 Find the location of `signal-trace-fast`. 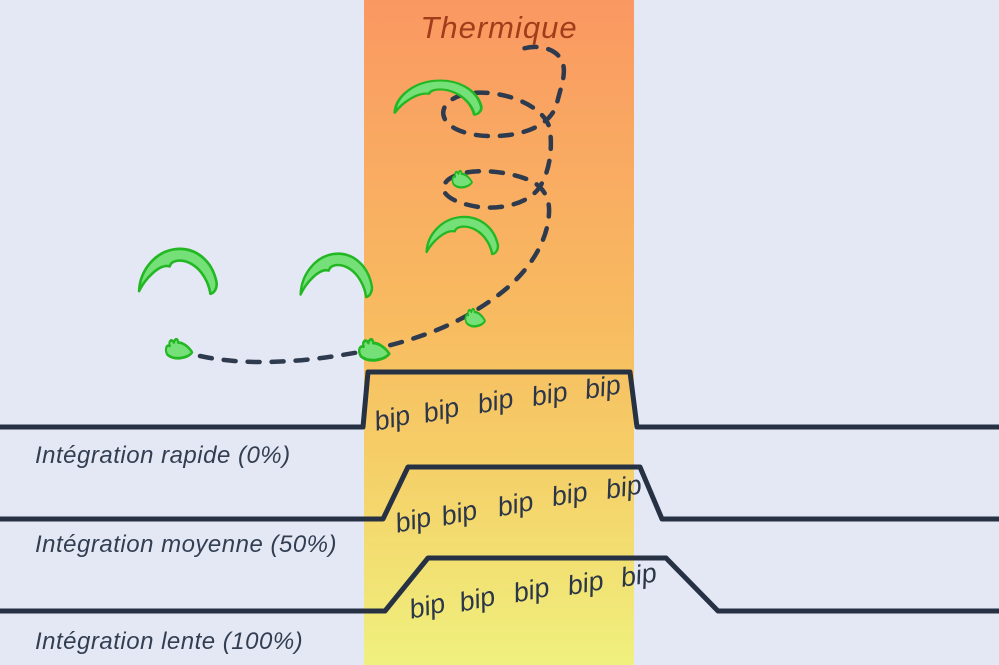

signal-trace-fast is located at coordinates (499, 399).